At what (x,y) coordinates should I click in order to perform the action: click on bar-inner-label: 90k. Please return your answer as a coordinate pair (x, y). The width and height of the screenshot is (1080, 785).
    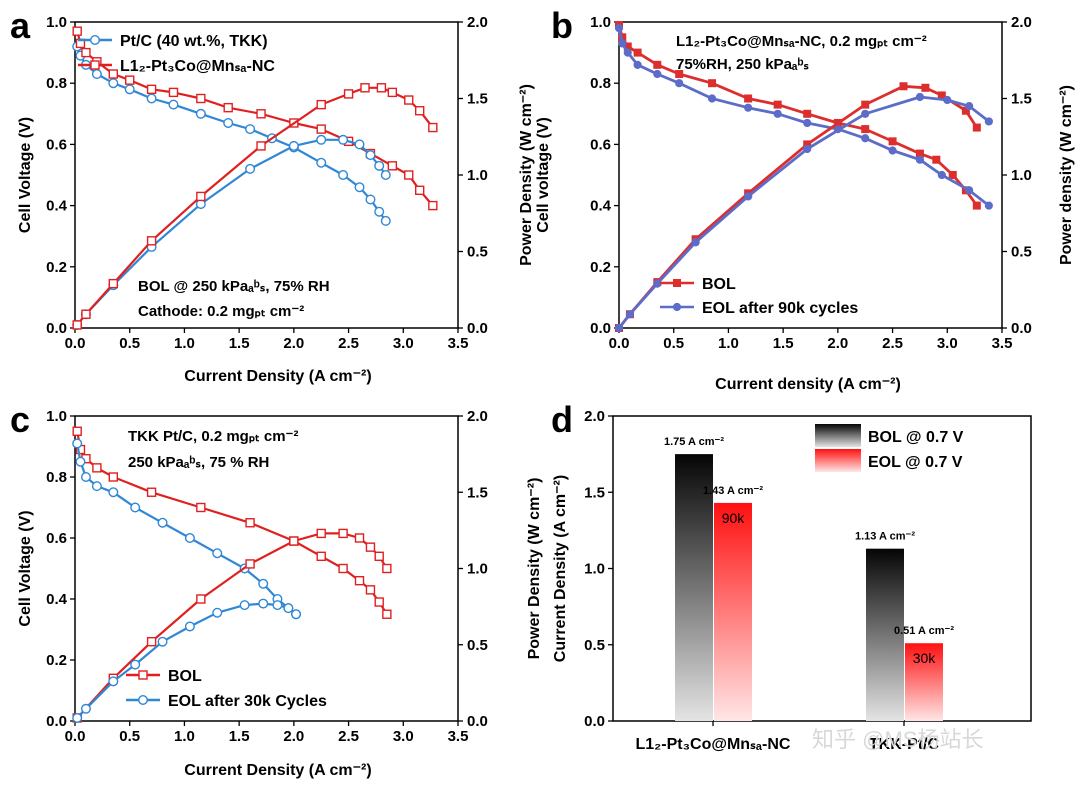
    Looking at the image, I should click on (734, 518).